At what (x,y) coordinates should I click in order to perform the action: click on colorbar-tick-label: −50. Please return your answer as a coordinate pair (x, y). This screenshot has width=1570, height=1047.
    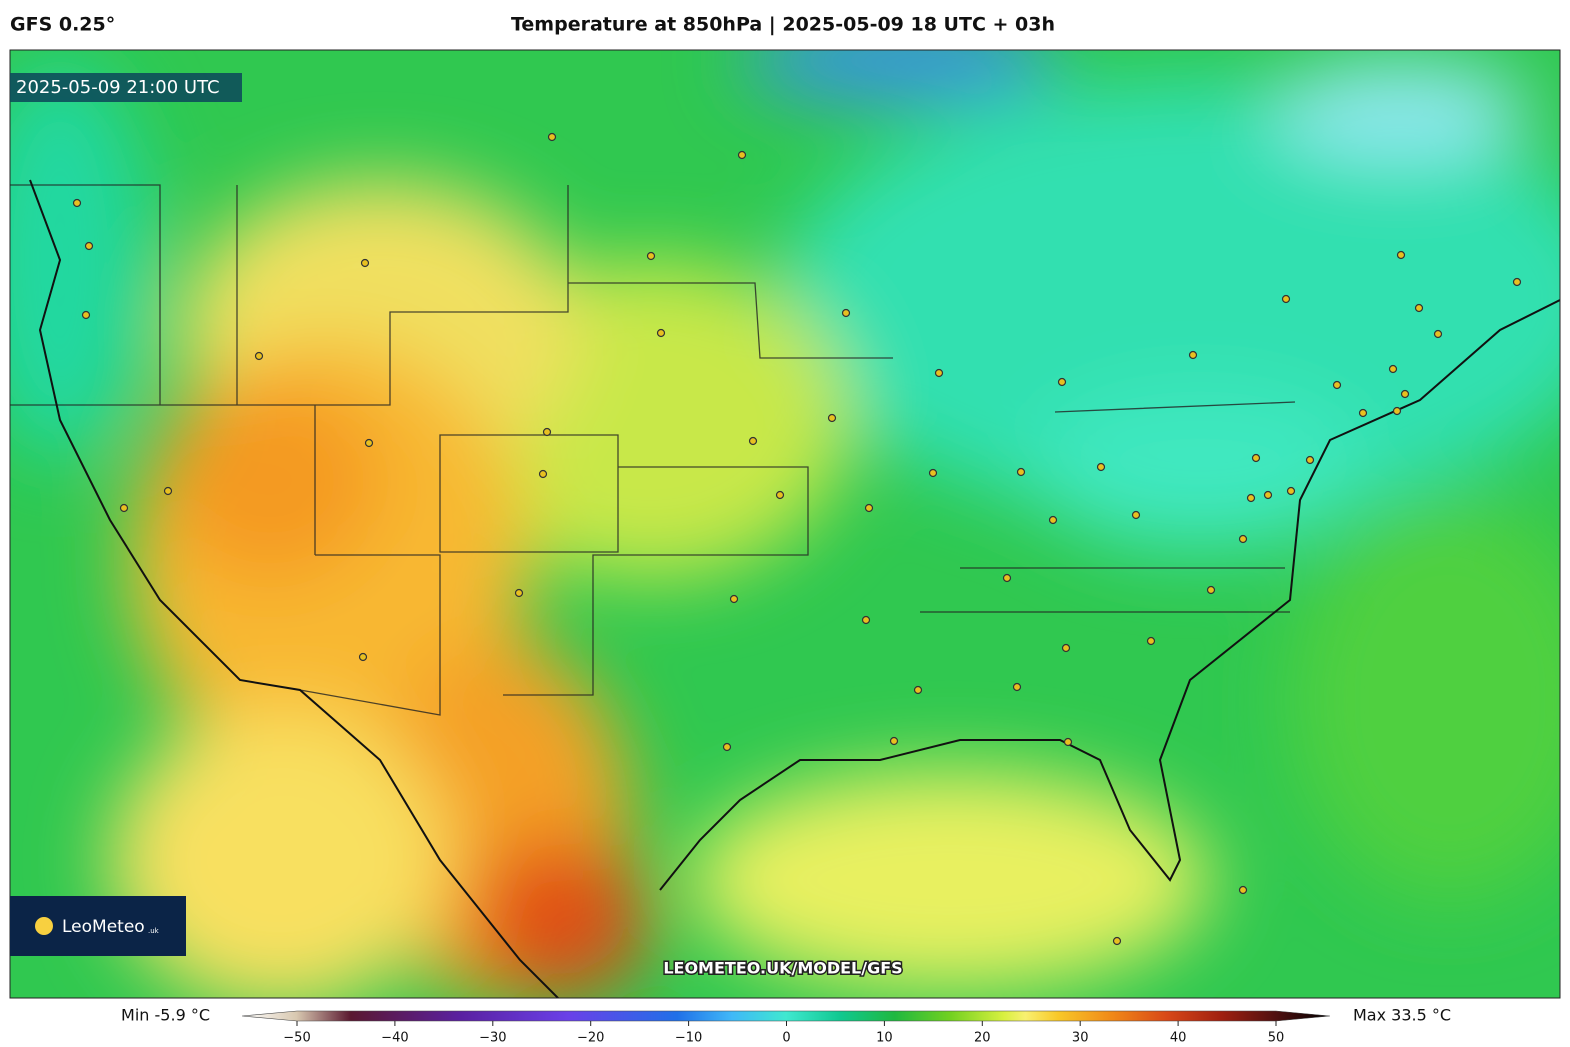
    Looking at the image, I should click on (296, 1038).